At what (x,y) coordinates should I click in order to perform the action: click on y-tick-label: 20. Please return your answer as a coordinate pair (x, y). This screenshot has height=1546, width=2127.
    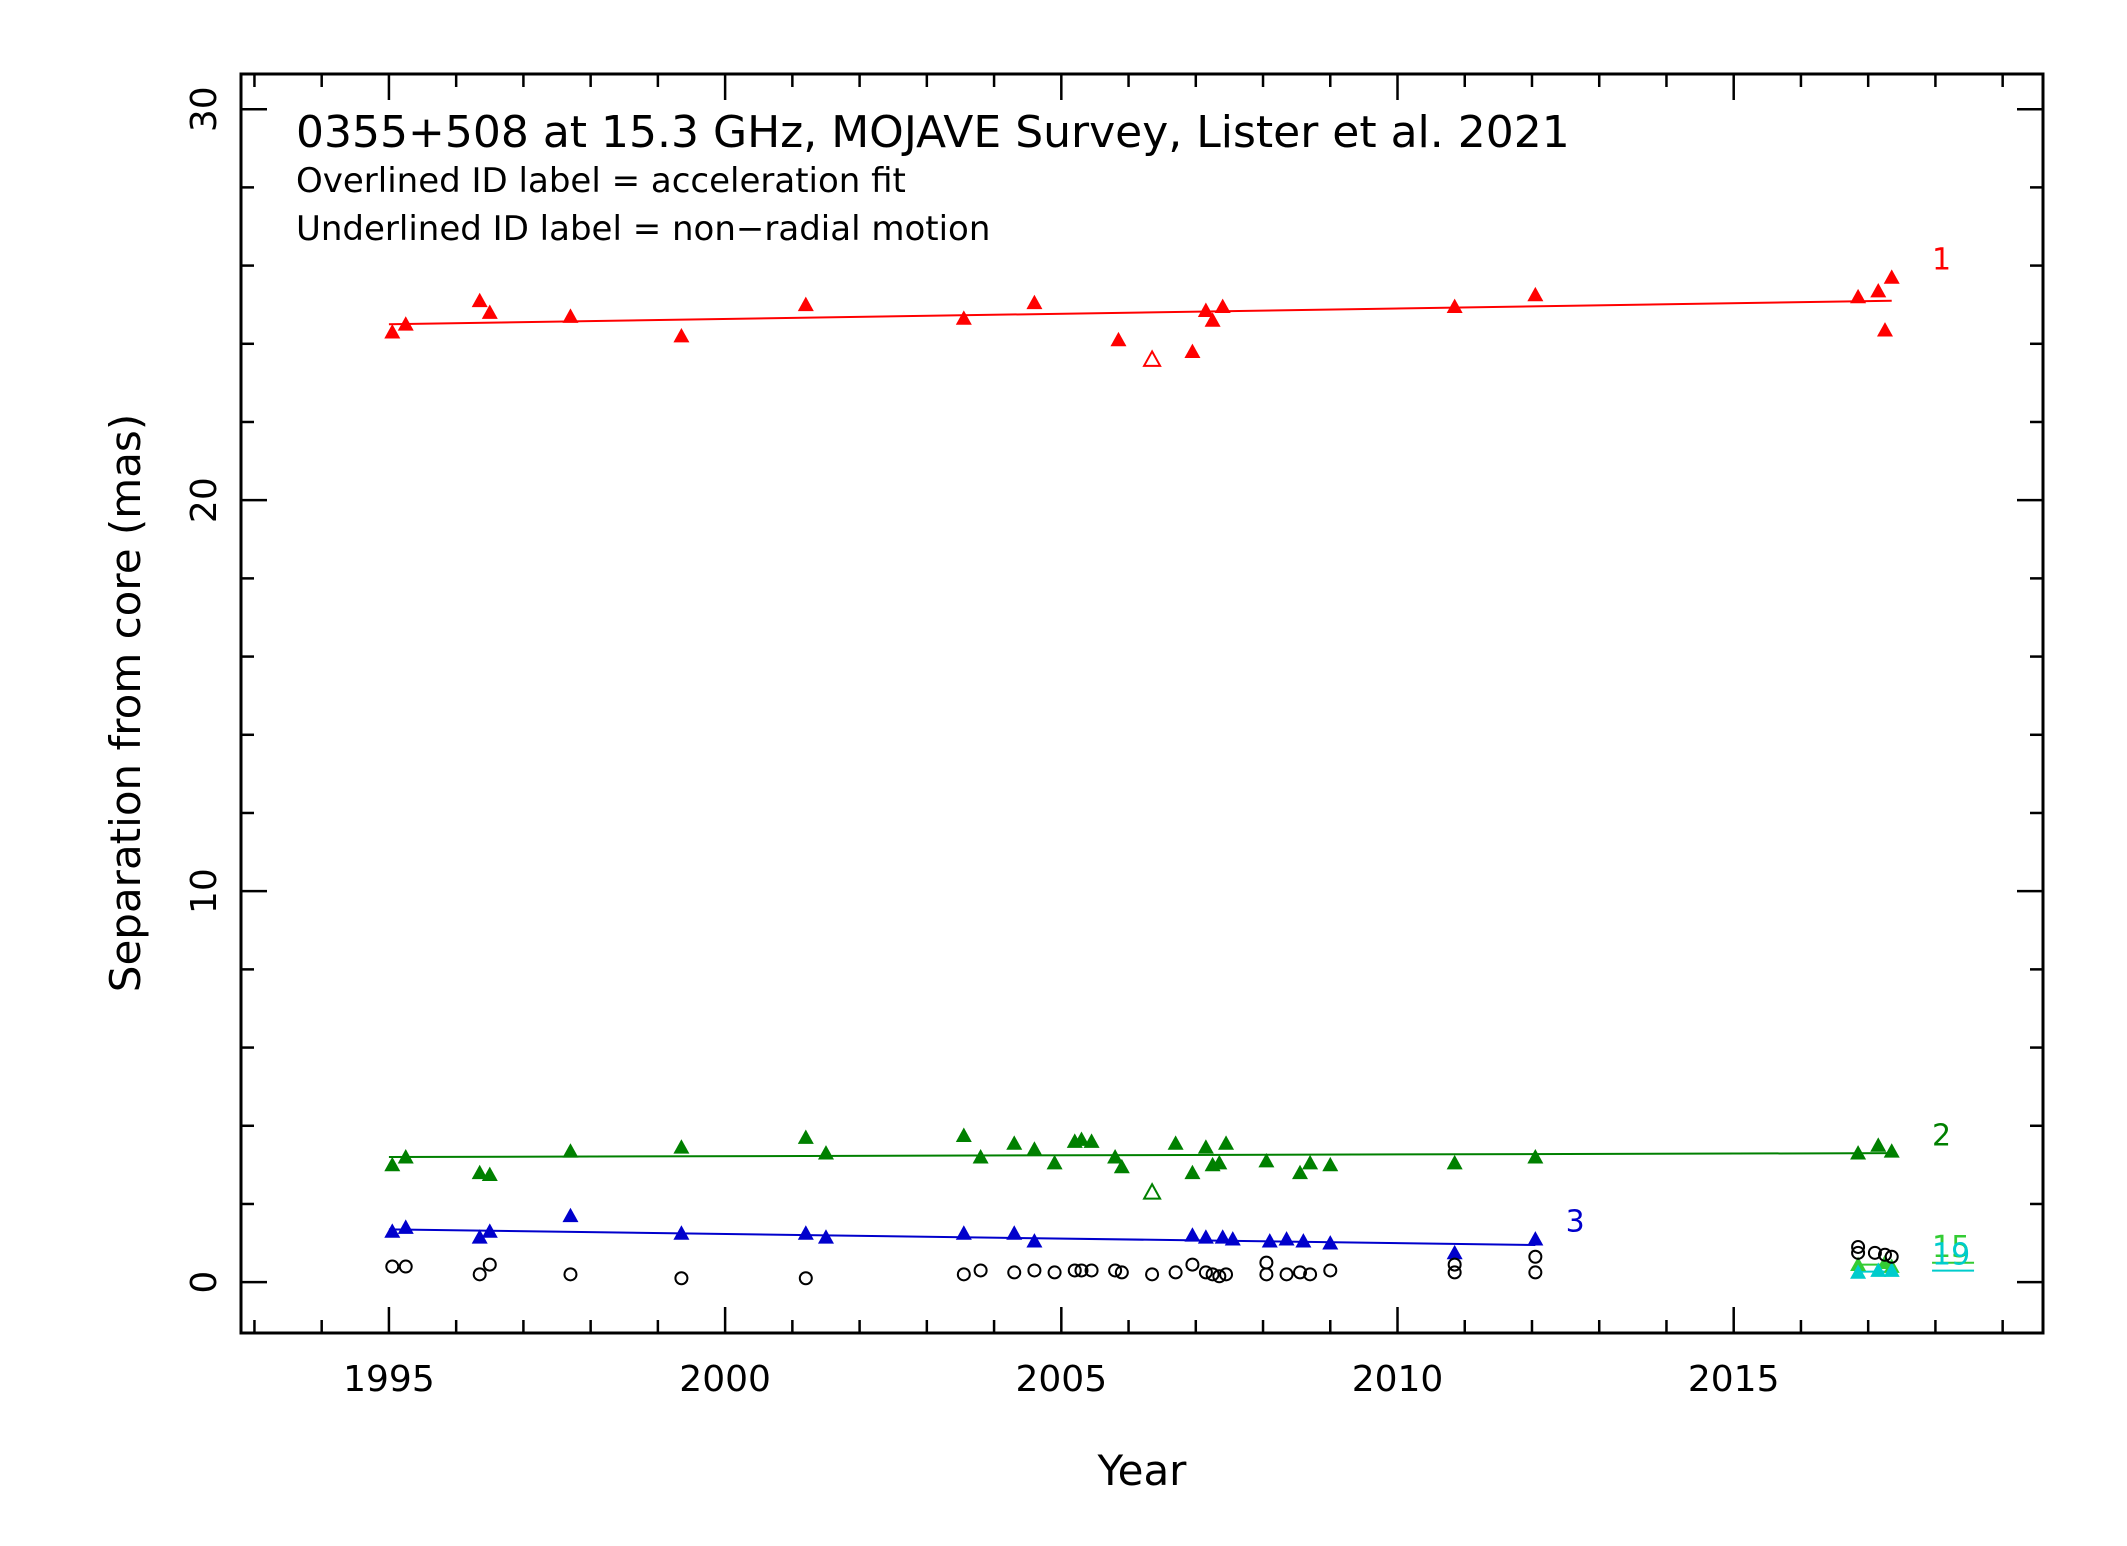
    Looking at the image, I should click on (204, 500).